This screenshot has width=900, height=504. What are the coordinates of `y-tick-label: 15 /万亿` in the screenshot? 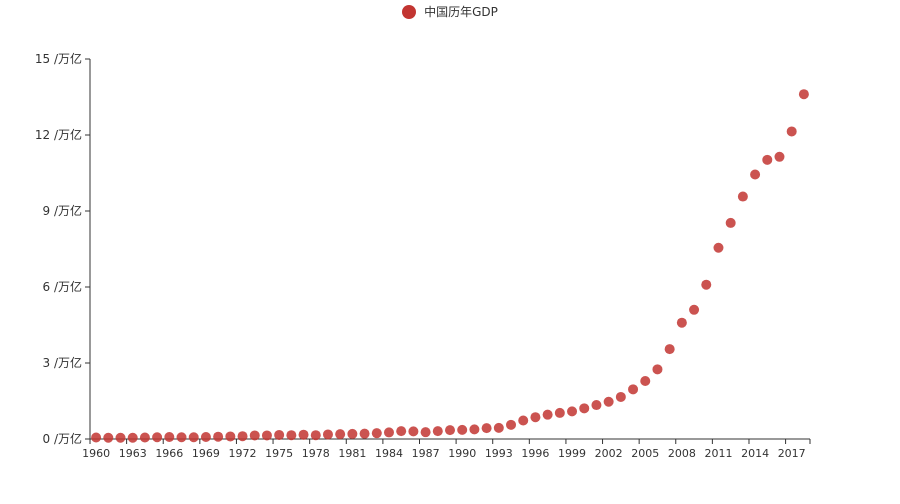 It's located at (58, 58).